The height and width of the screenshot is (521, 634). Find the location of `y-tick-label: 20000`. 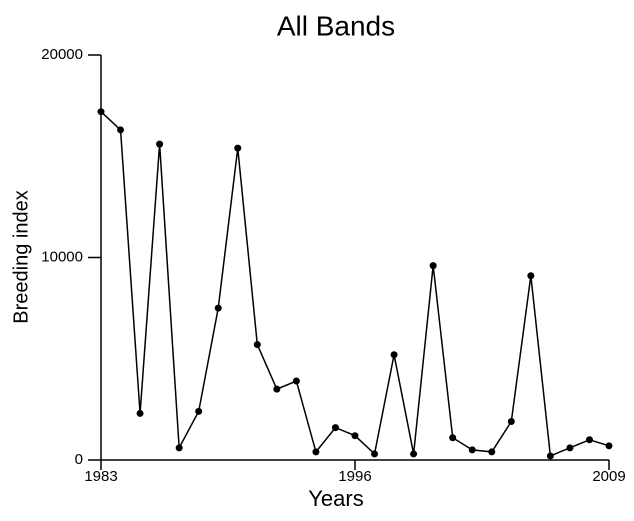

y-tick-label: 20000 is located at coordinates (62, 54).